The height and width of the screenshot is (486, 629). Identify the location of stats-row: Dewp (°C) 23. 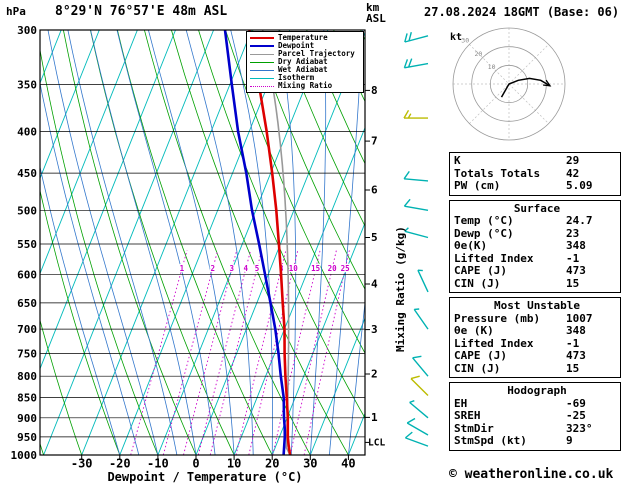
(537, 233).